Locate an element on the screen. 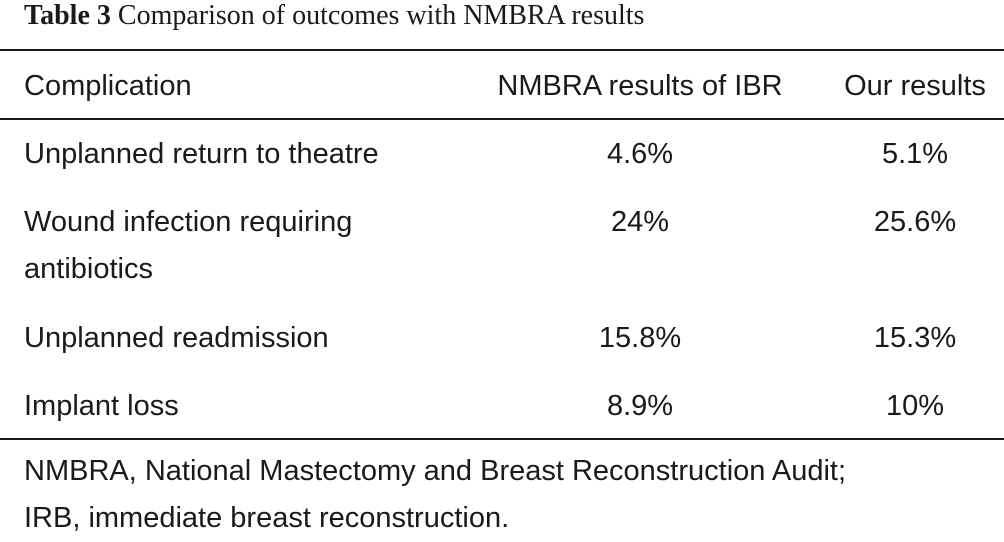 The width and height of the screenshot is (1004, 542). row-2-complication: Unplanned readmission is located at coordinates (176, 338).